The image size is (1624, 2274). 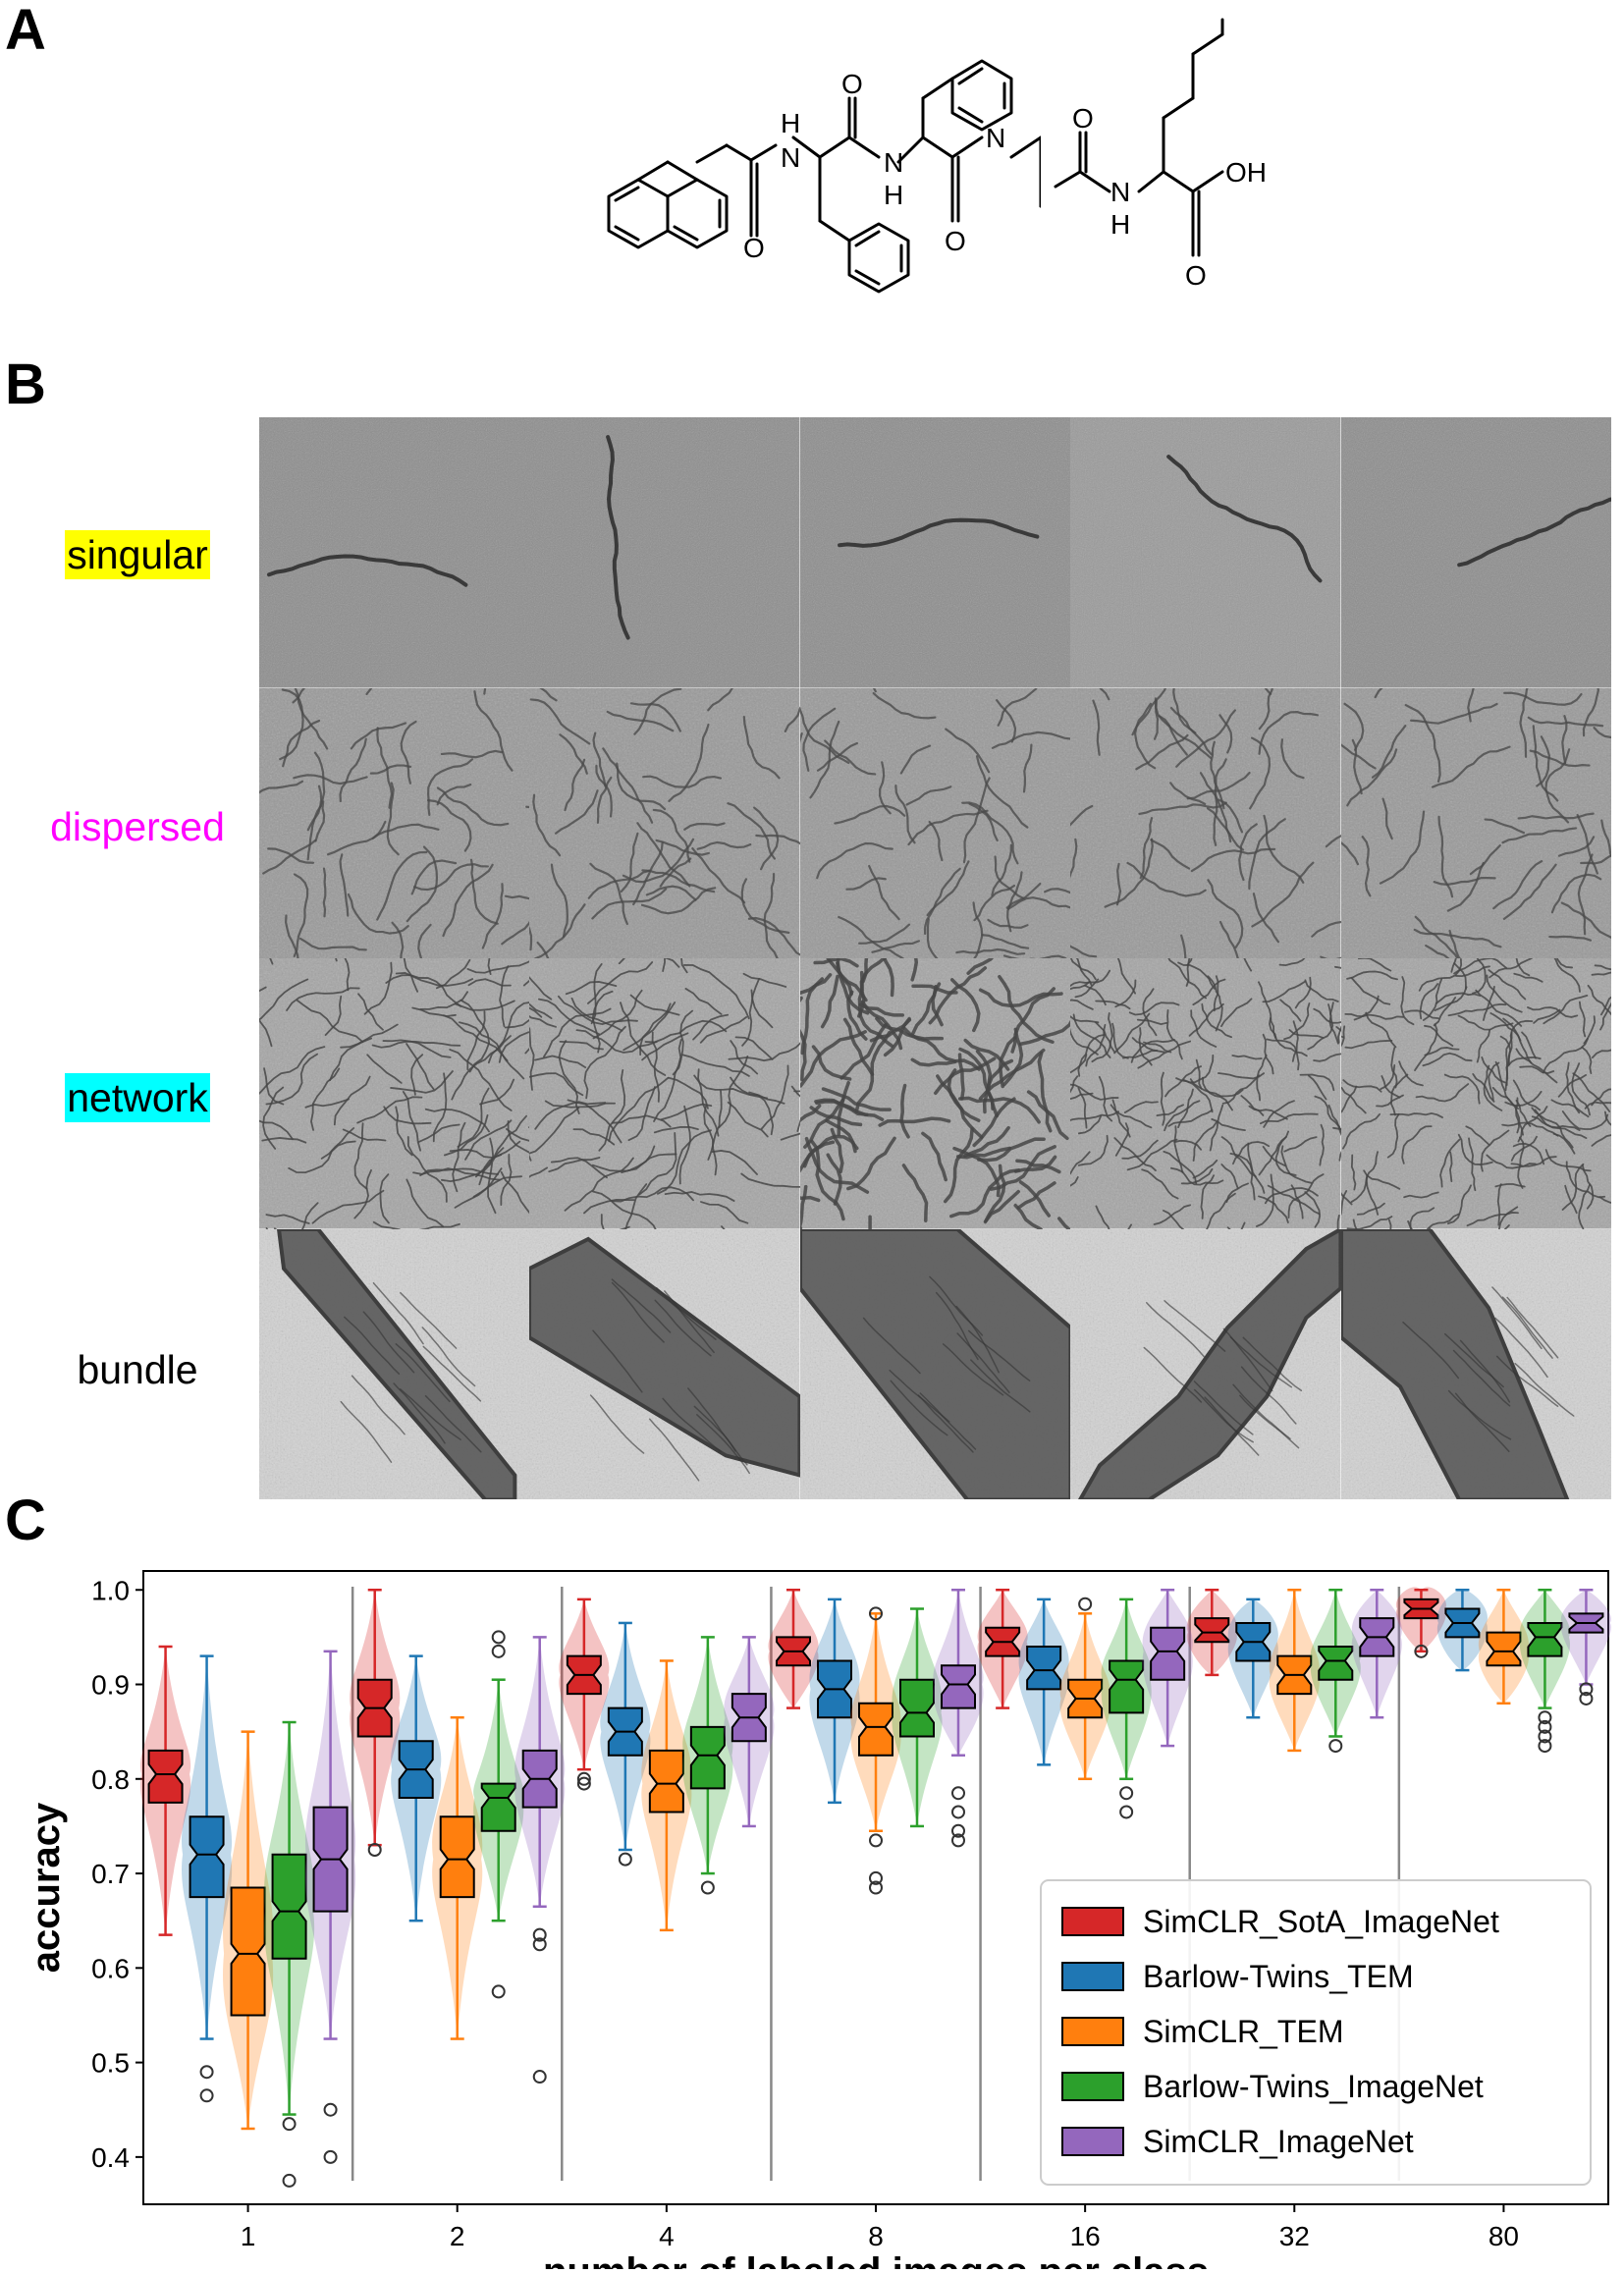 What do you see at coordinates (876, 2259) in the screenshot?
I see `x-axis-label: number of labeled images per class` at bounding box center [876, 2259].